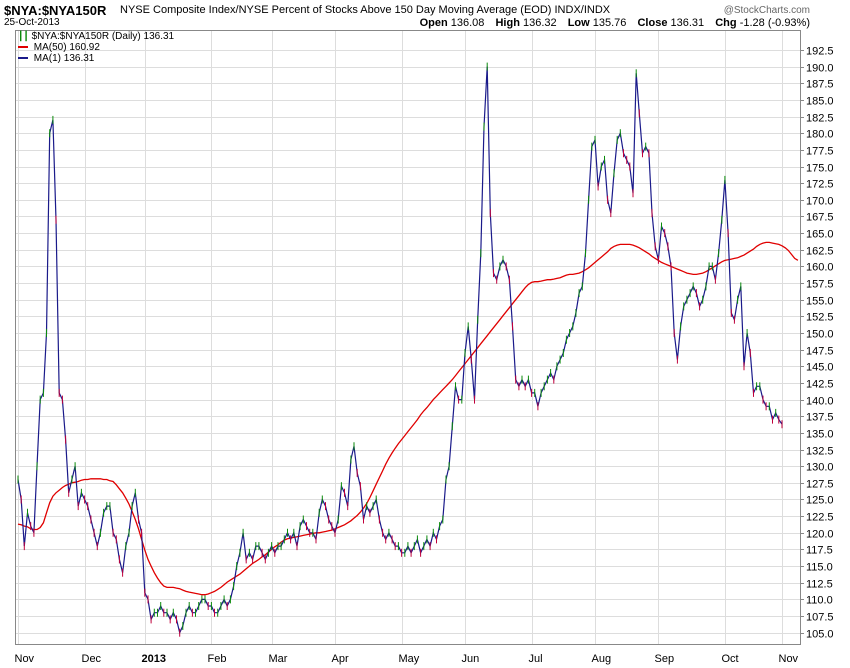 The image size is (850, 668). I want to click on y-tick-label: 157.5, so click(820, 285).